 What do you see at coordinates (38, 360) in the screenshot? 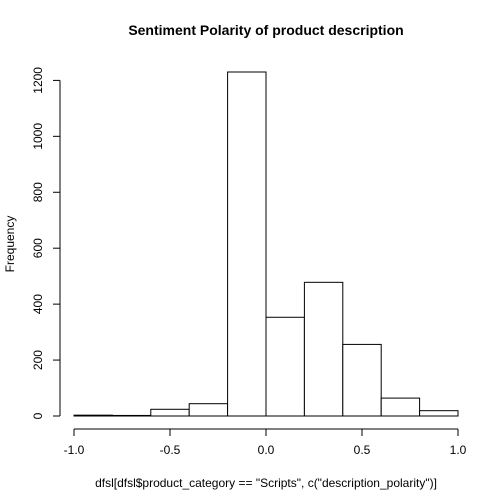
I see `y-tick-label: 200` at bounding box center [38, 360].